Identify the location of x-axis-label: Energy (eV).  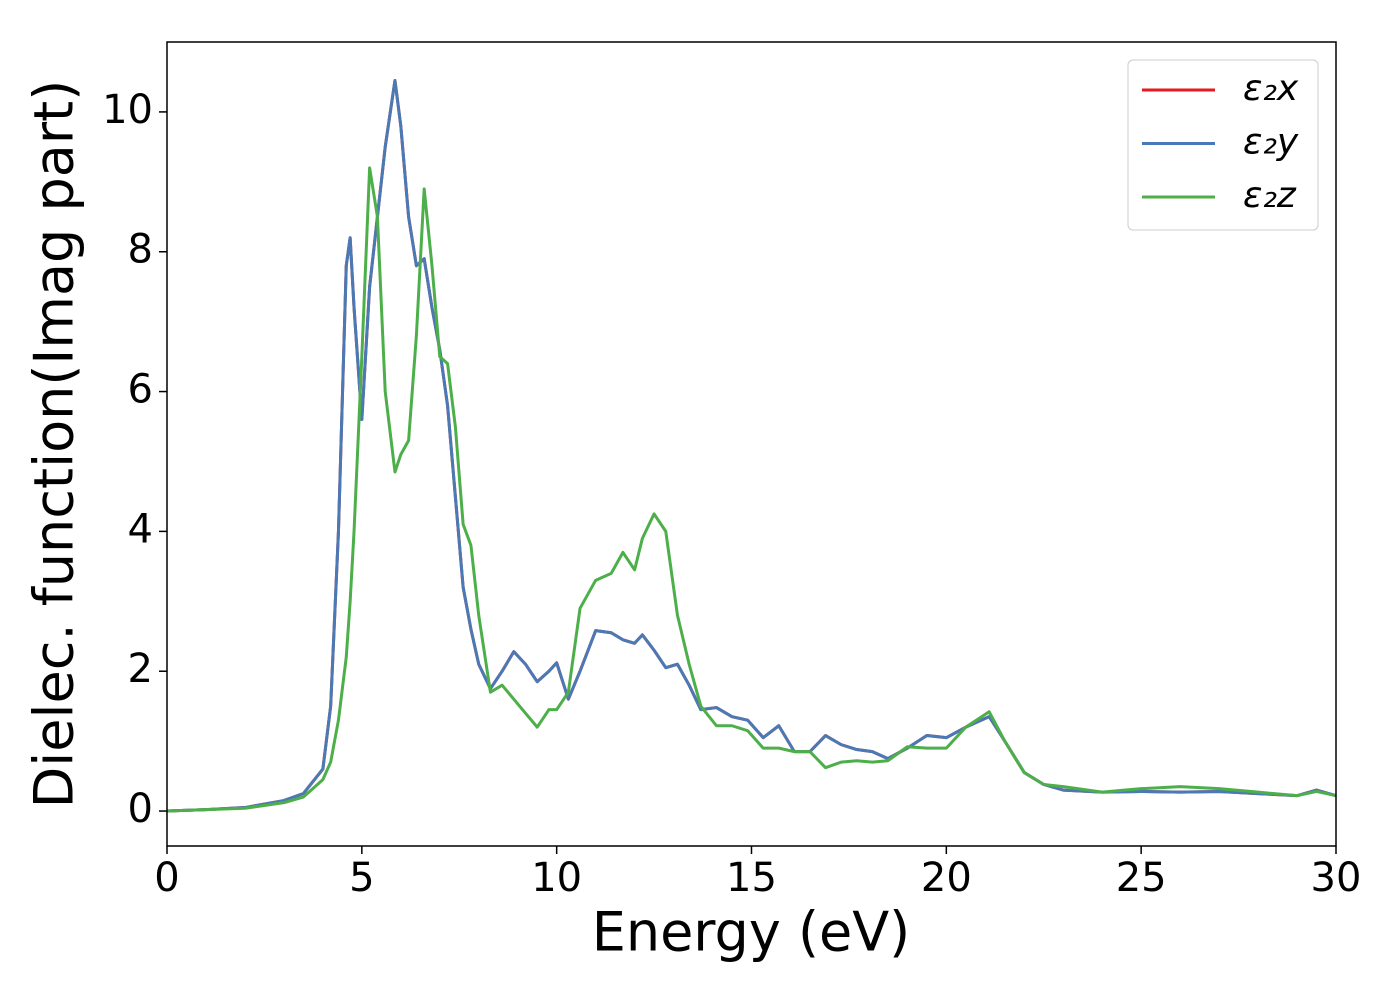
(751, 932).